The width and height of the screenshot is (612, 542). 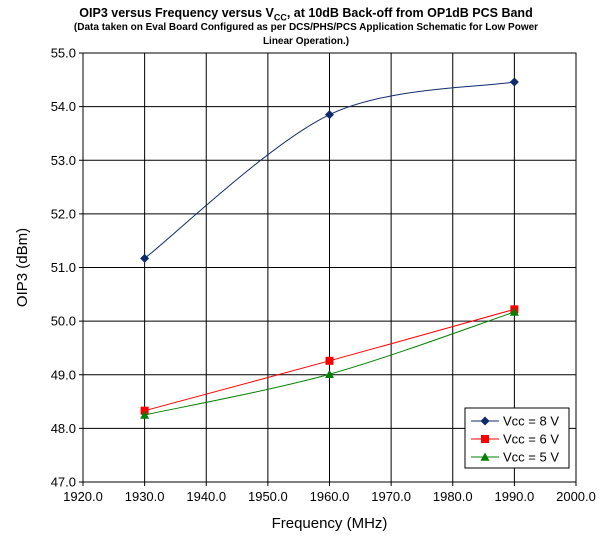 I want to click on x-tick-label: 1960.0, so click(x=330, y=496).